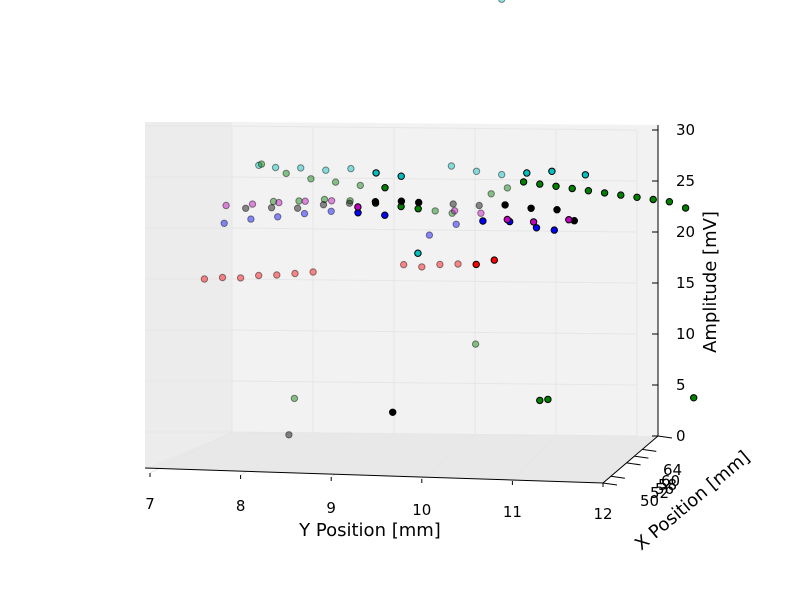  Describe the element at coordinates (150, 504) in the screenshot. I see `y-tick-label: 7` at that location.